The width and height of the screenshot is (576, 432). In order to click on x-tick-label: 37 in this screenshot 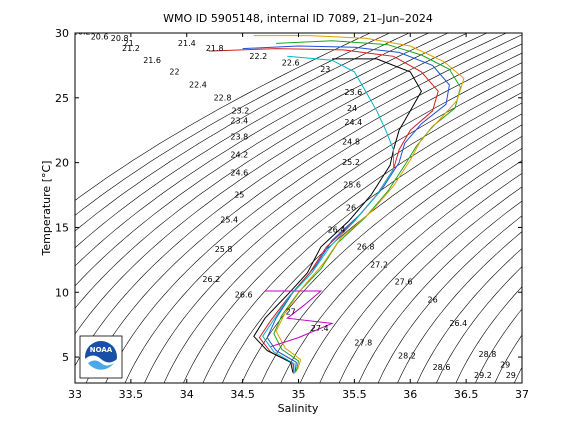, I will do `click(522, 394)`.